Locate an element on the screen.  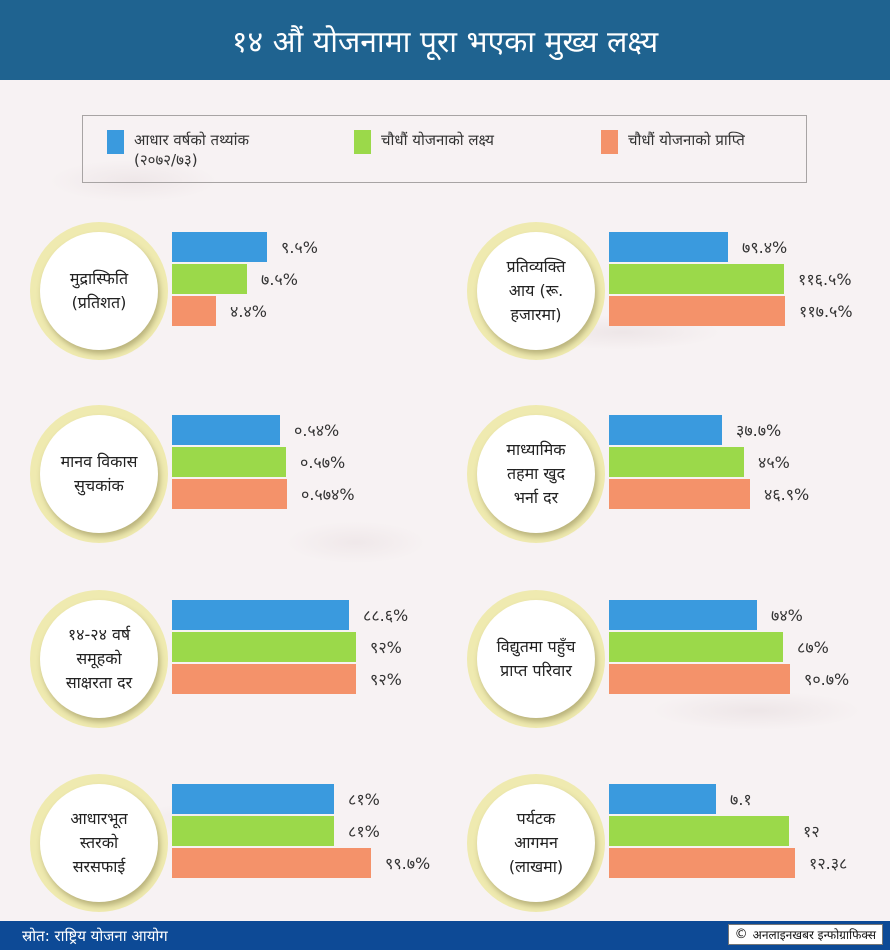
indicator-title-line: माध्यामिक is located at coordinates (536, 449).